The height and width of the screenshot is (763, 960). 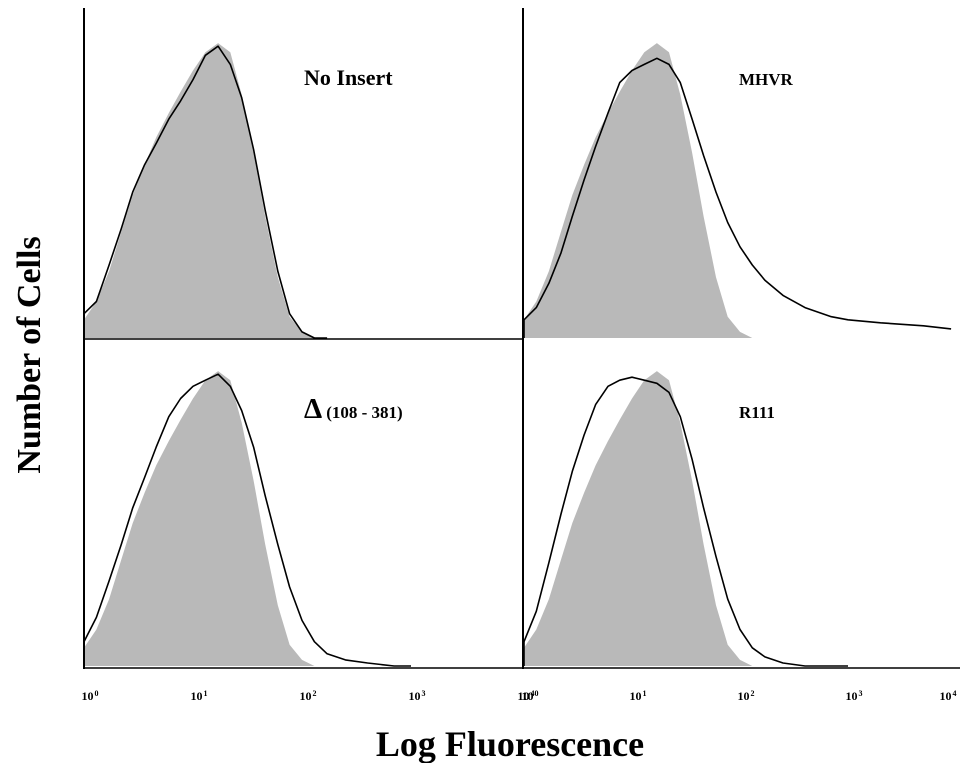 I want to click on panel-label: Δ (108 - 381), so click(x=353, y=409).